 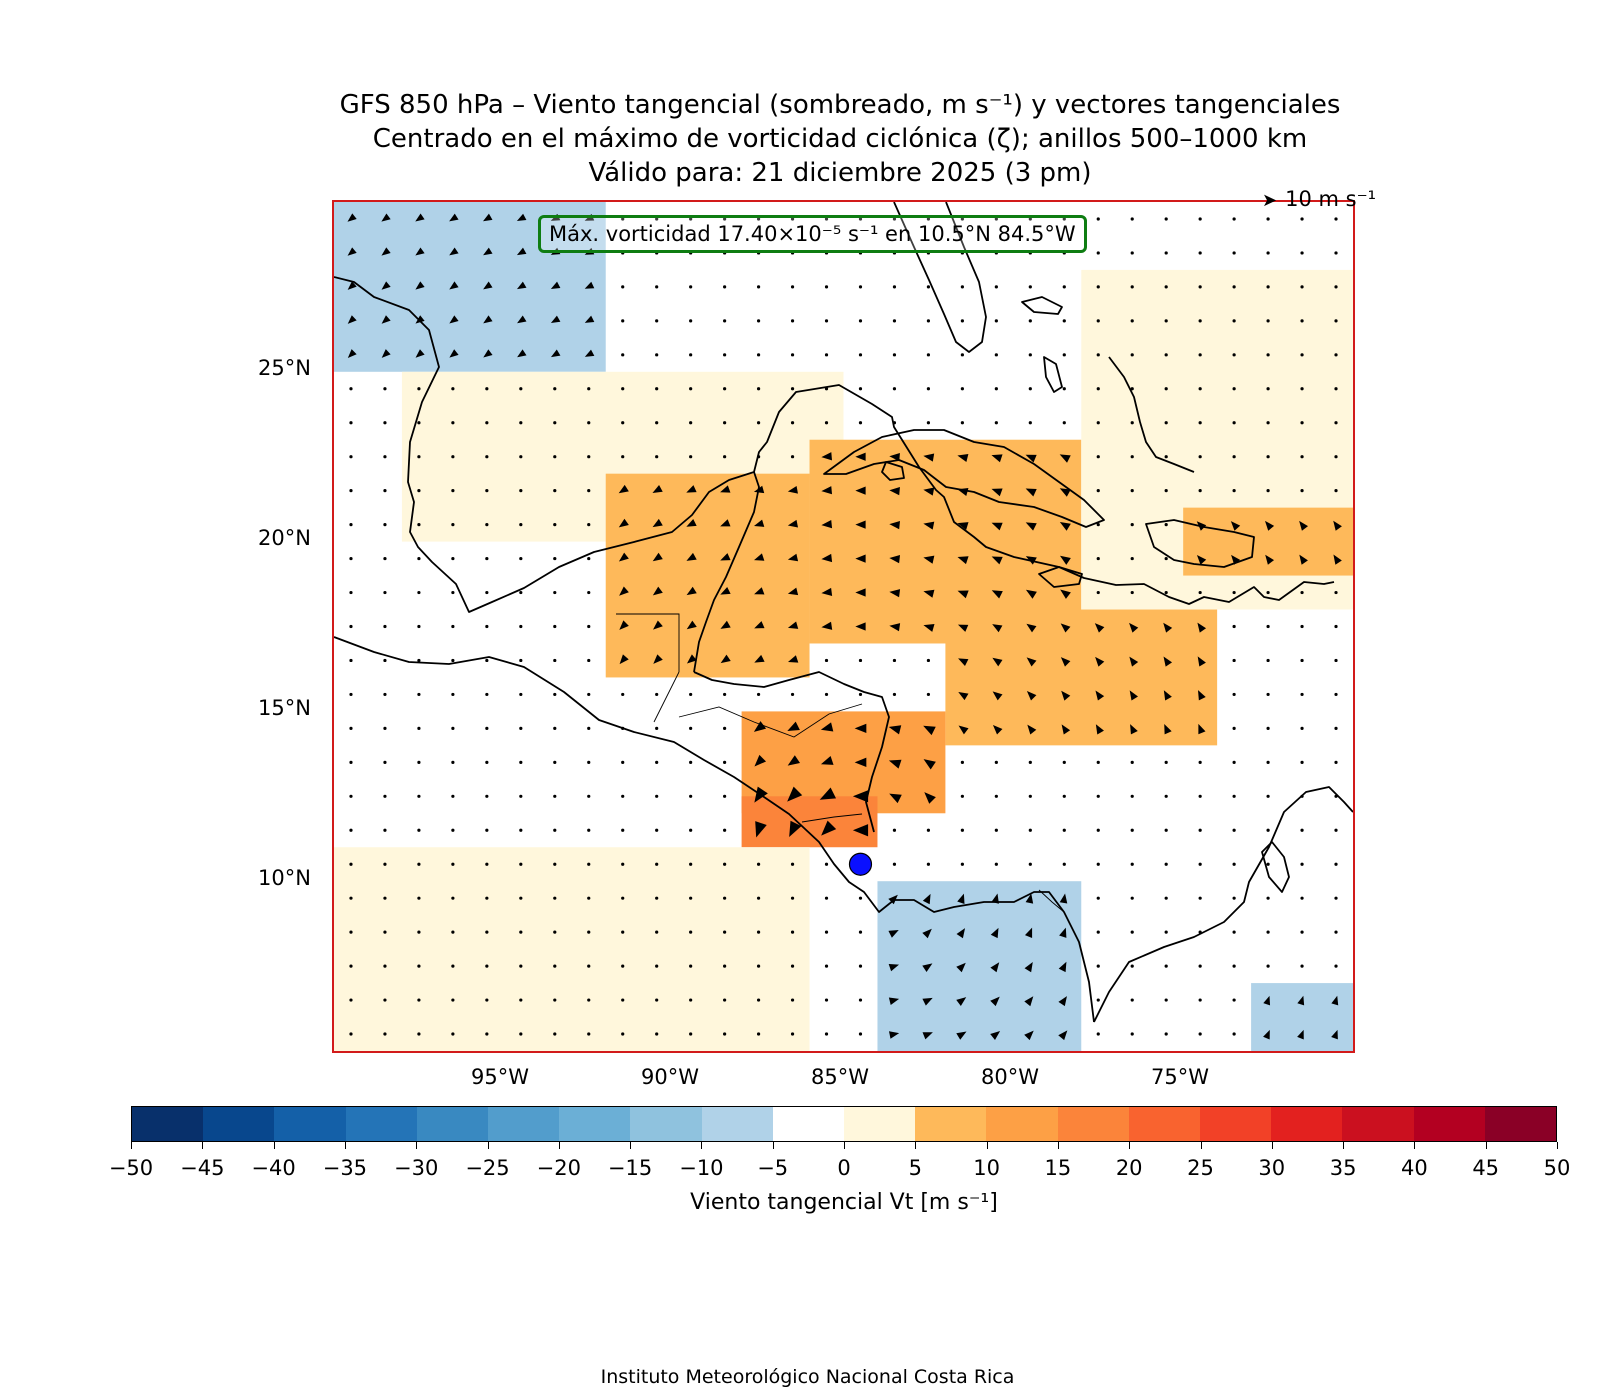 What do you see at coordinates (487, 1168) in the screenshot?
I see `colorbar-tick-label: −25` at bounding box center [487, 1168].